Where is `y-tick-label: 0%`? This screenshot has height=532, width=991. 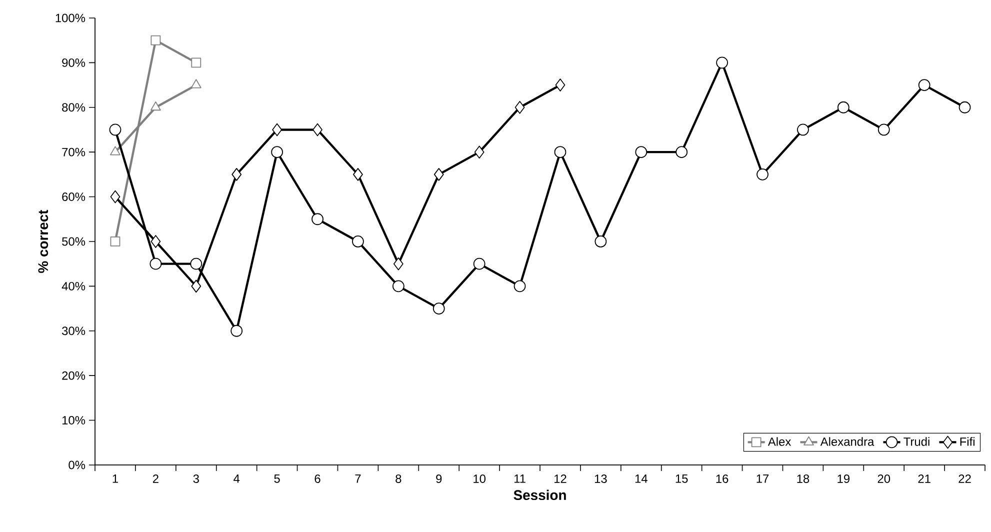
y-tick-label: 0% is located at coordinates (77, 465).